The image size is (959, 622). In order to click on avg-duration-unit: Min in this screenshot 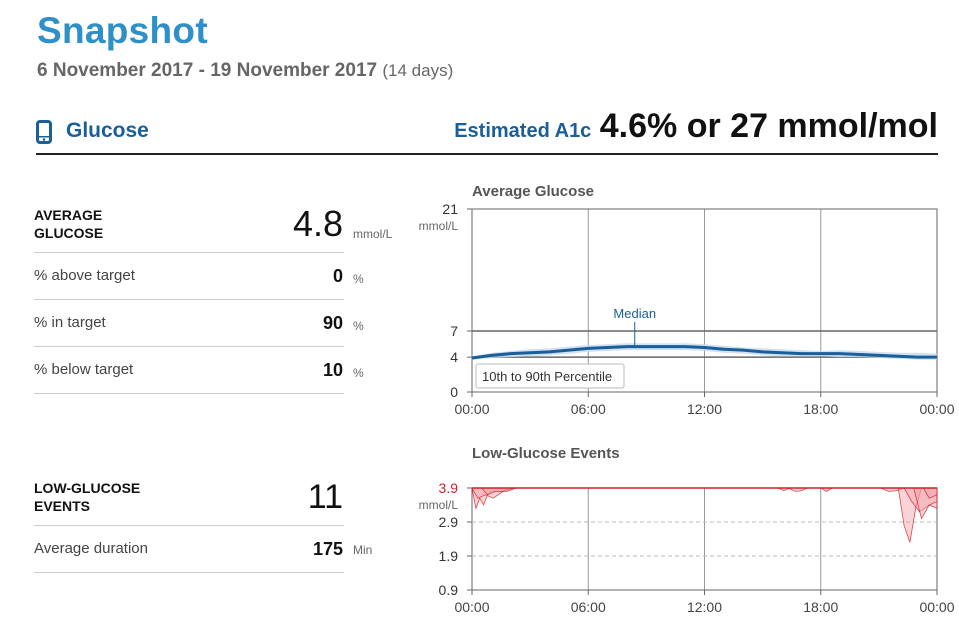, I will do `click(363, 550)`.